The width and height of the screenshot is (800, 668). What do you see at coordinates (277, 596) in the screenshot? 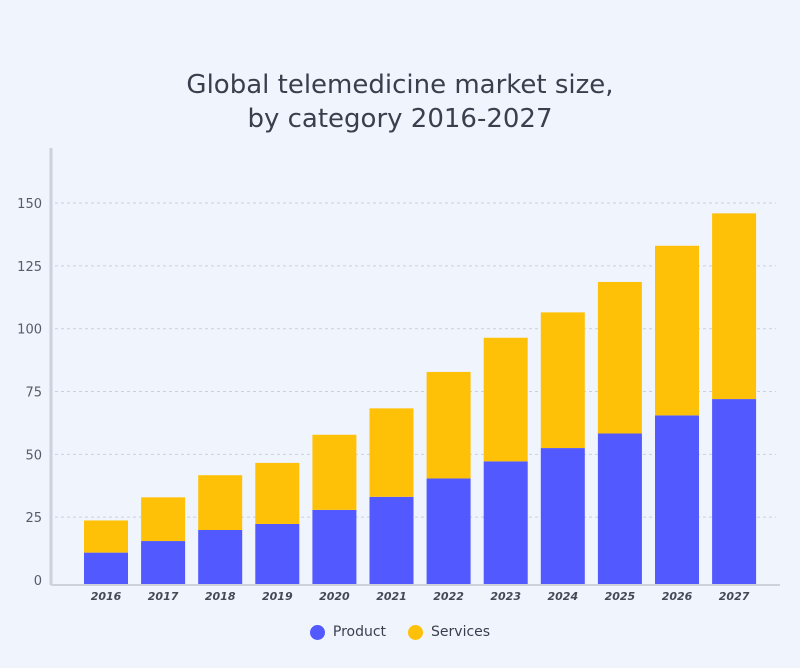
I see `x-tick-label: 2019` at bounding box center [277, 596].